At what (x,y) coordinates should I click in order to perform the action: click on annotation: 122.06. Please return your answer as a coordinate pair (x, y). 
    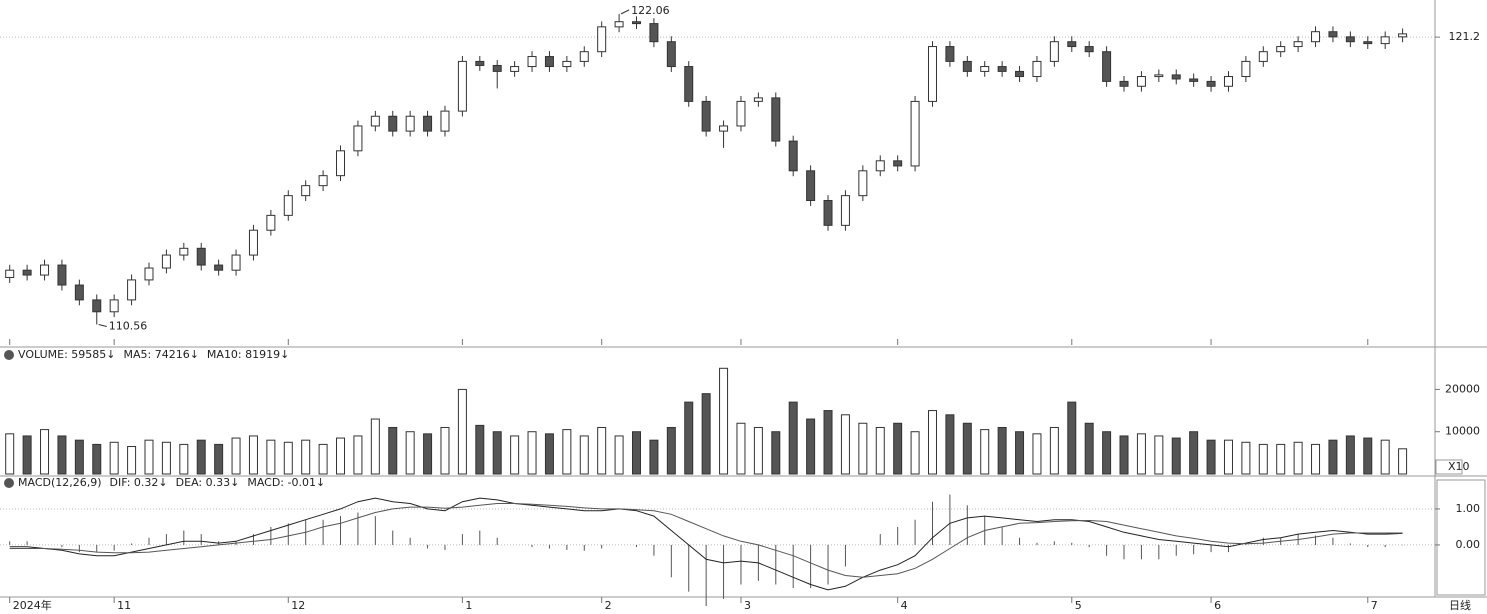
    Looking at the image, I should click on (650, 10).